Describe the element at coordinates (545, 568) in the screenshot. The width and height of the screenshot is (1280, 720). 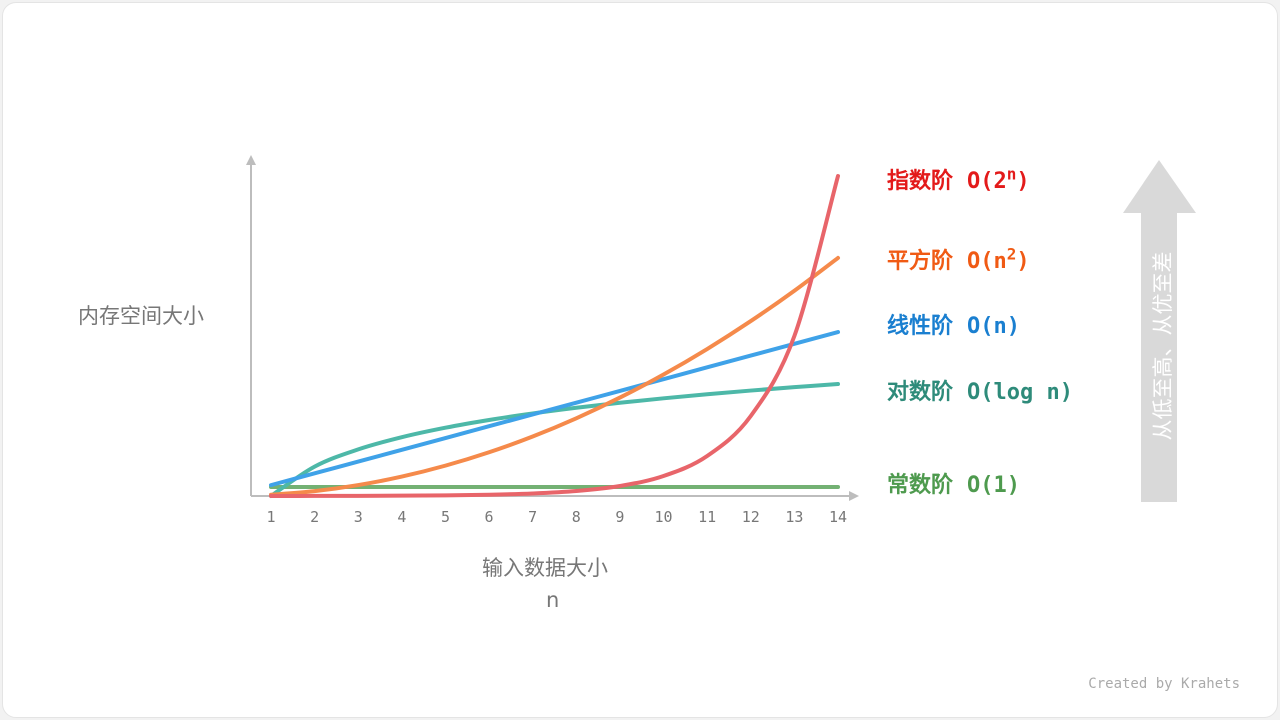
I see `x-axis-label: 输入数据大小` at that location.